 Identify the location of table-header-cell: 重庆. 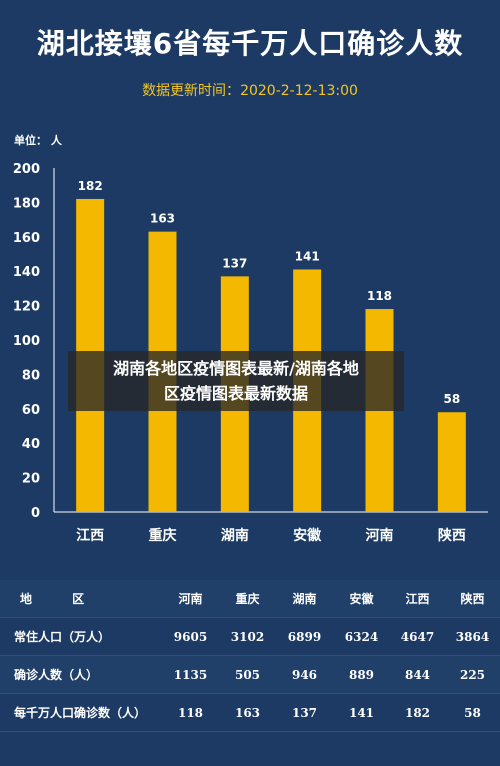
(247, 599).